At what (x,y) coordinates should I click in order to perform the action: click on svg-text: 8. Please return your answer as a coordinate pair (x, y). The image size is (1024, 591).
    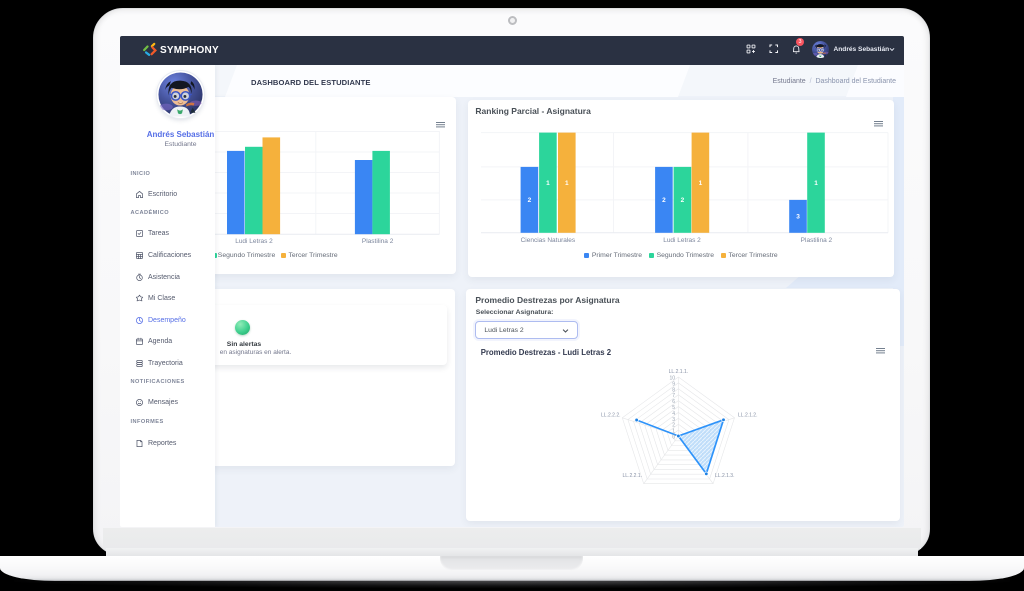
    Looking at the image, I should click on (673, 390).